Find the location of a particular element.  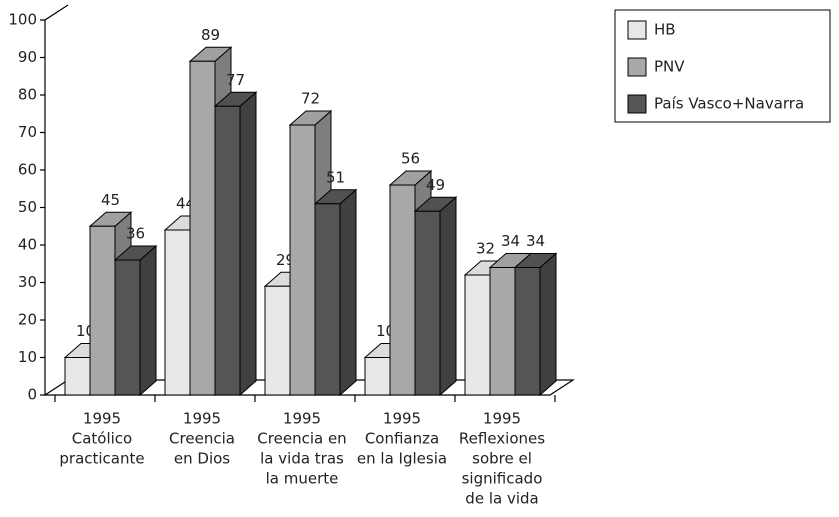

x-tick-label: Reflexiones is located at coordinates (502, 439).